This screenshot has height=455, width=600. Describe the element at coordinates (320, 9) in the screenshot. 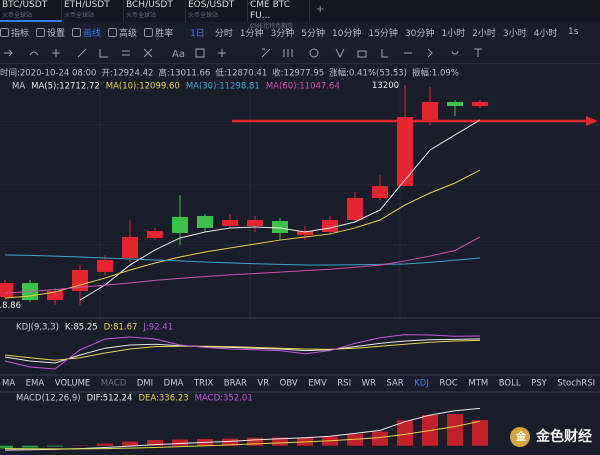

I see `add-tab-button: +` at that location.